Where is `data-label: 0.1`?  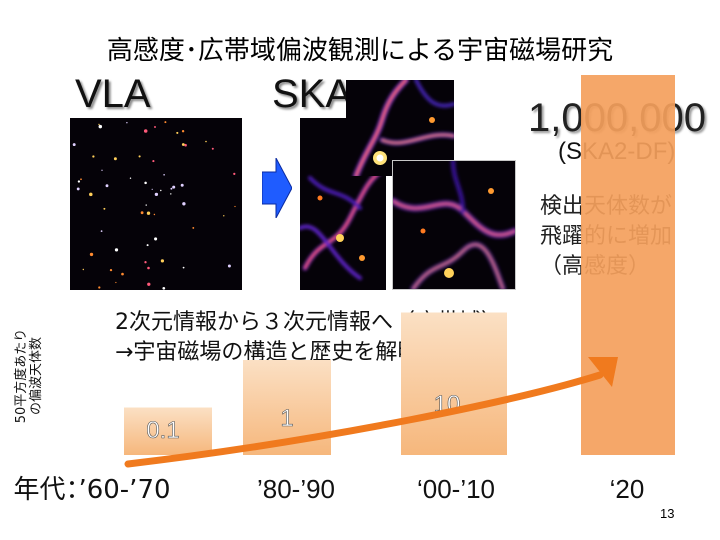
data-label: 0.1 is located at coordinates (162, 430).